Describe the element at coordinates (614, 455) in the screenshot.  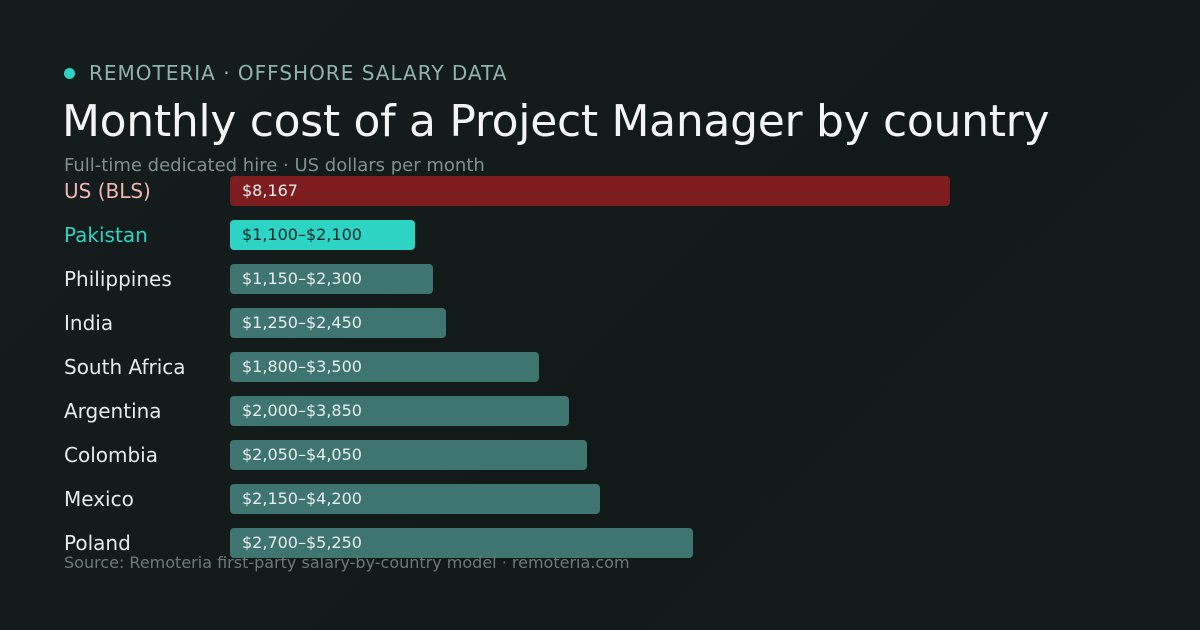
I see `chart-row: Colombia $2,050–$4,050` at that location.